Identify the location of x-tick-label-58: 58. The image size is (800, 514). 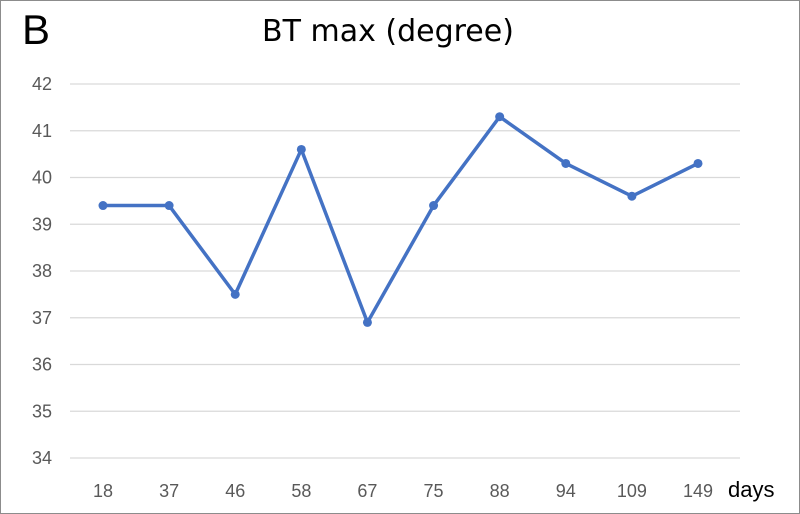
(301, 491).